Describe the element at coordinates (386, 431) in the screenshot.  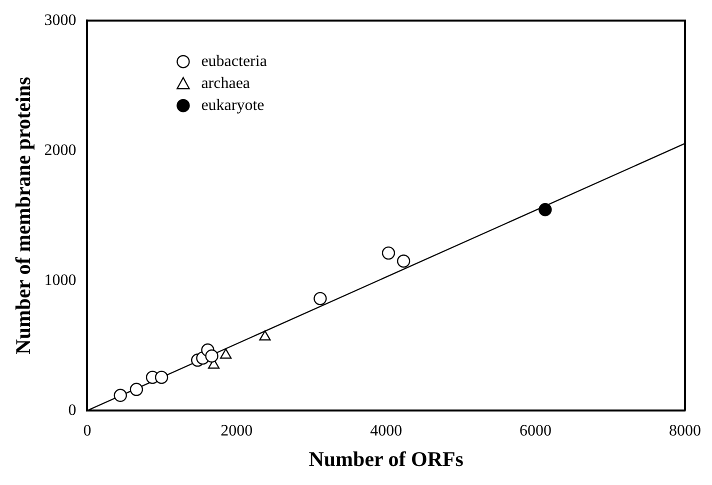
I see `x-tick-label: 4000` at that location.